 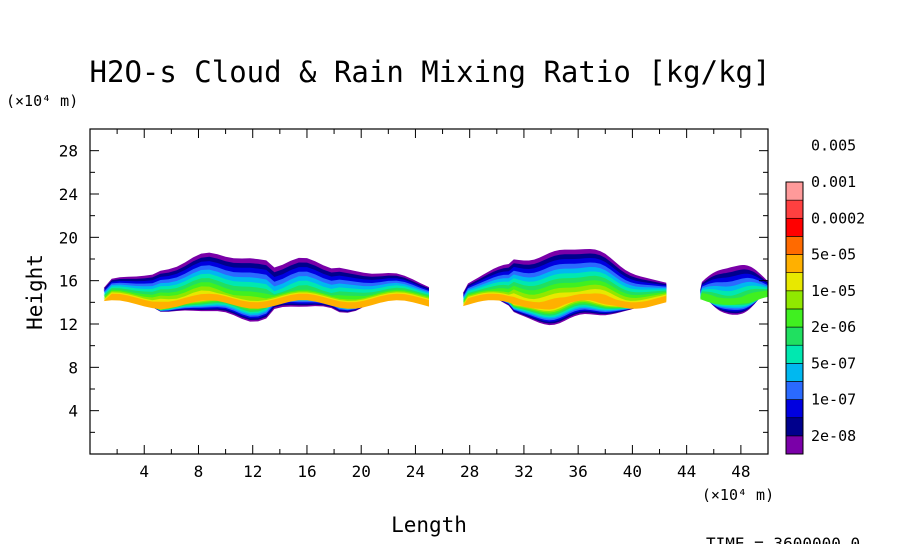 I want to click on x-tick-label: 24, so click(x=415, y=471).